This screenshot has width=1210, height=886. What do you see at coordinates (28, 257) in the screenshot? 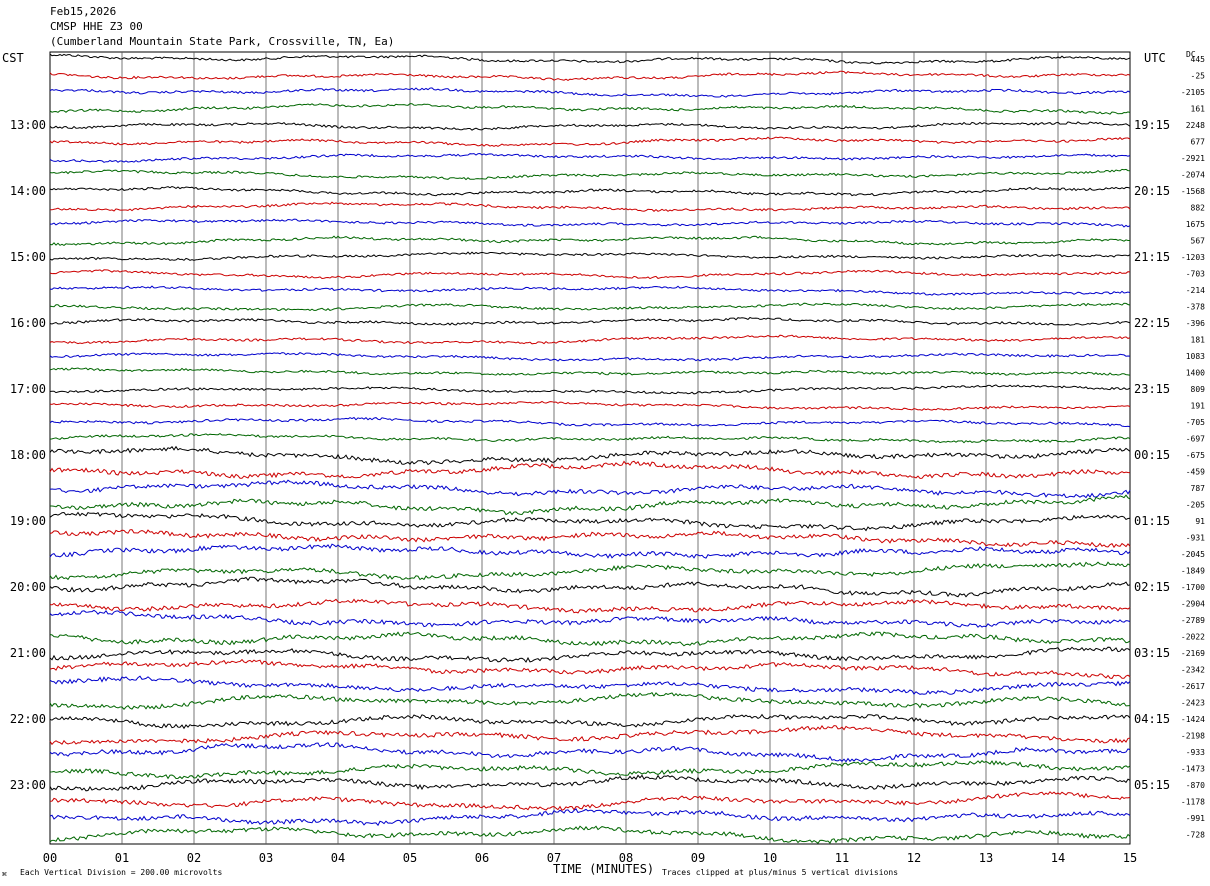
I see `left-hour-label: 15:00` at bounding box center [28, 257].